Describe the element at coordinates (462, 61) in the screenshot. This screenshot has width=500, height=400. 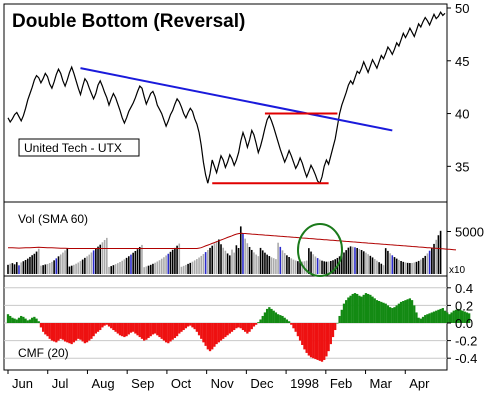
I see `price-tick-label: 45` at that location.